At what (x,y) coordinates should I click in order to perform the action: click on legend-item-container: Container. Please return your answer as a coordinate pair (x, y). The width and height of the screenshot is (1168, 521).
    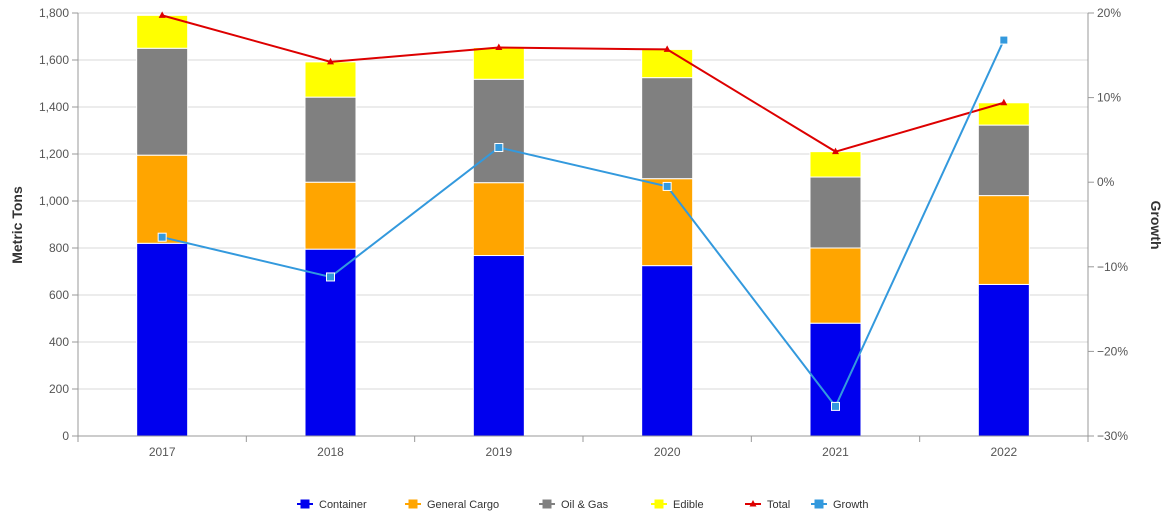
    Looking at the image, I should click on (332, 505).